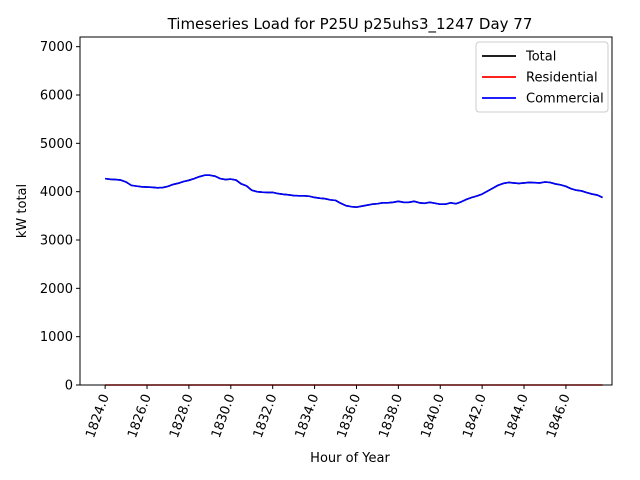 The height and width of the screenshot is (480, 640). What do you see at coordinates (540, 57) in the screenshot?
I see `legend-label-total: Total` at bounding box center [540, 57].